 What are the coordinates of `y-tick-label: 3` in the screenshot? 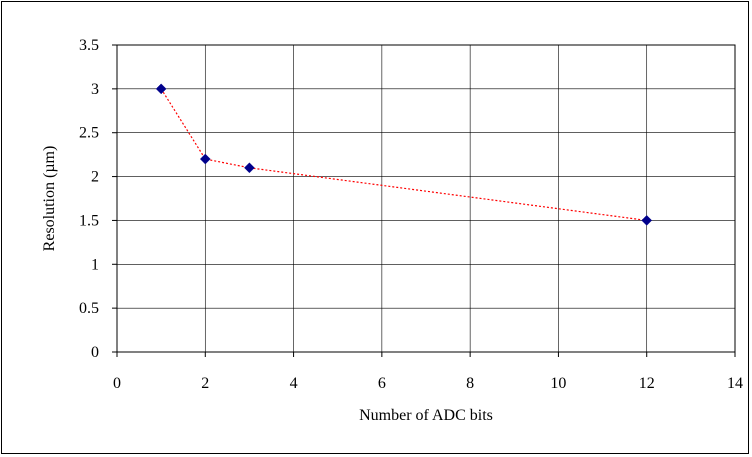 It's located at (95, 89).